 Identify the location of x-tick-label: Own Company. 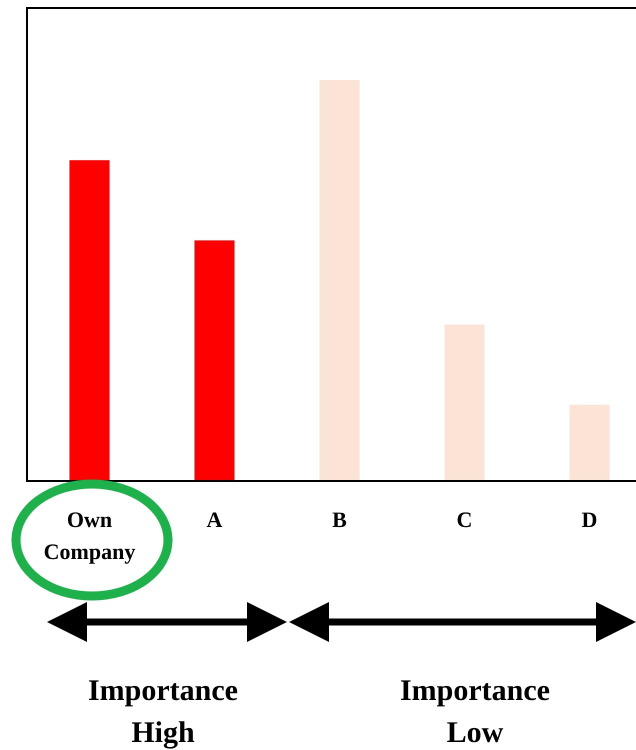
(90, 535).